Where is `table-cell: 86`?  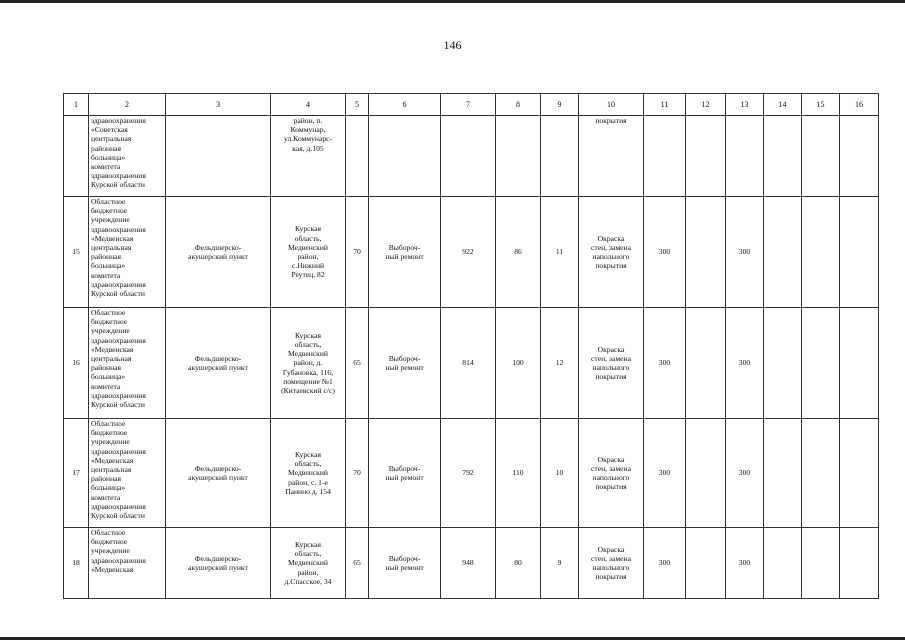 table-cell: 86 is located at coordinates (518, 252).